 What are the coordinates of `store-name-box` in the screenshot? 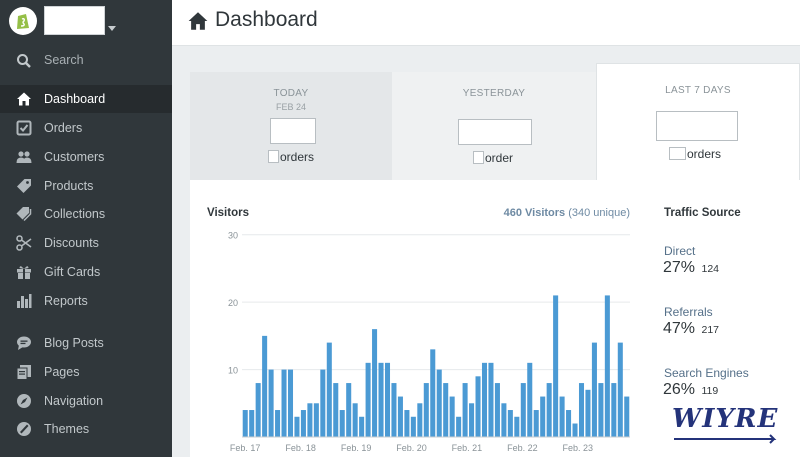 It's located at (74, 20).